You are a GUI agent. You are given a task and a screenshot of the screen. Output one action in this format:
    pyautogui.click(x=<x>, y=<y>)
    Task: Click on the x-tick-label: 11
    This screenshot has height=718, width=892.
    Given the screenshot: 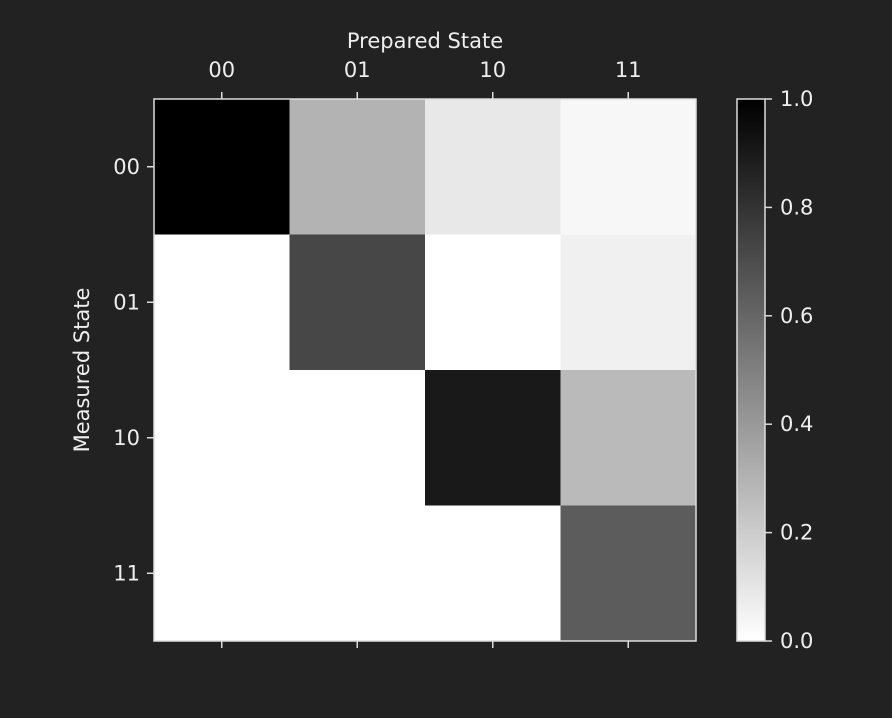 What is the action you would take?
    pyautogui.click(x=628, y=70)
    